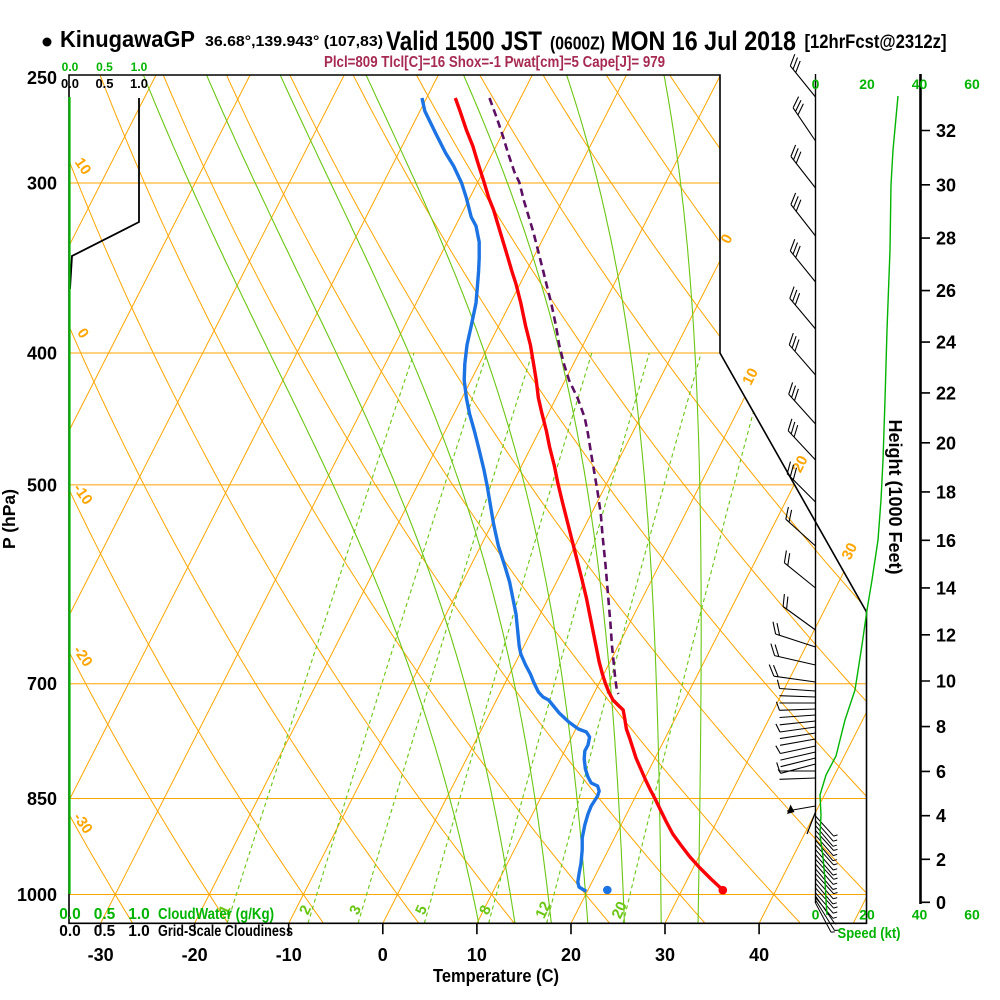 The width and height of the screenshot is (1000, 1000). Describe the element at coordinates (946, 393) in the screenshot. I see `svg-text: 22` at that location.